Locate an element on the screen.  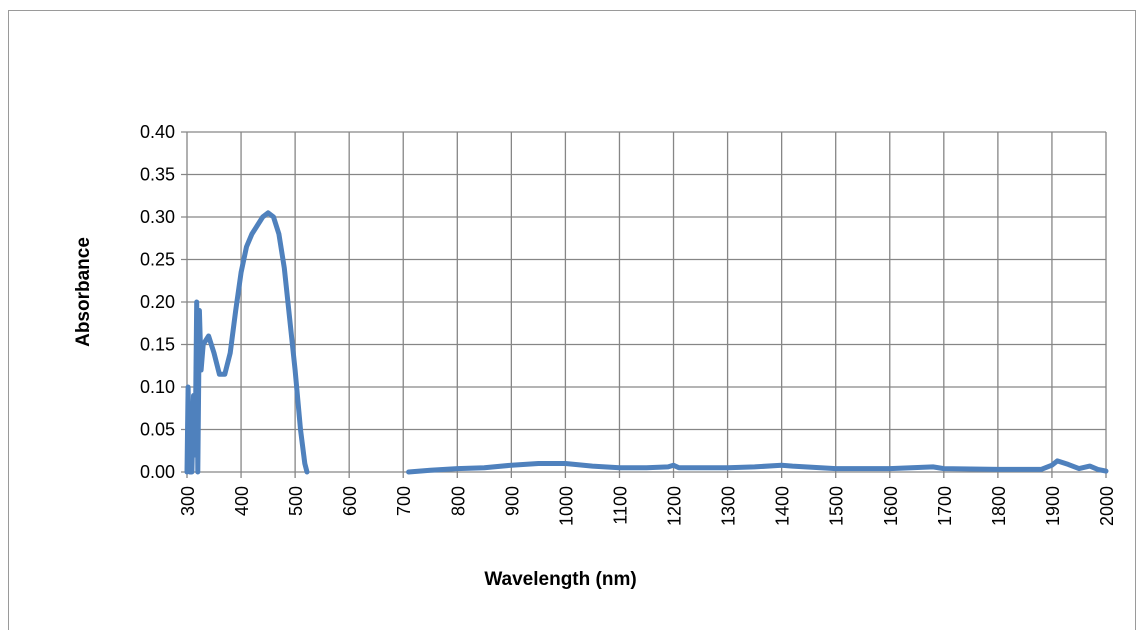
y-tick-label: 0.05 is located at coordinates (157, 430).